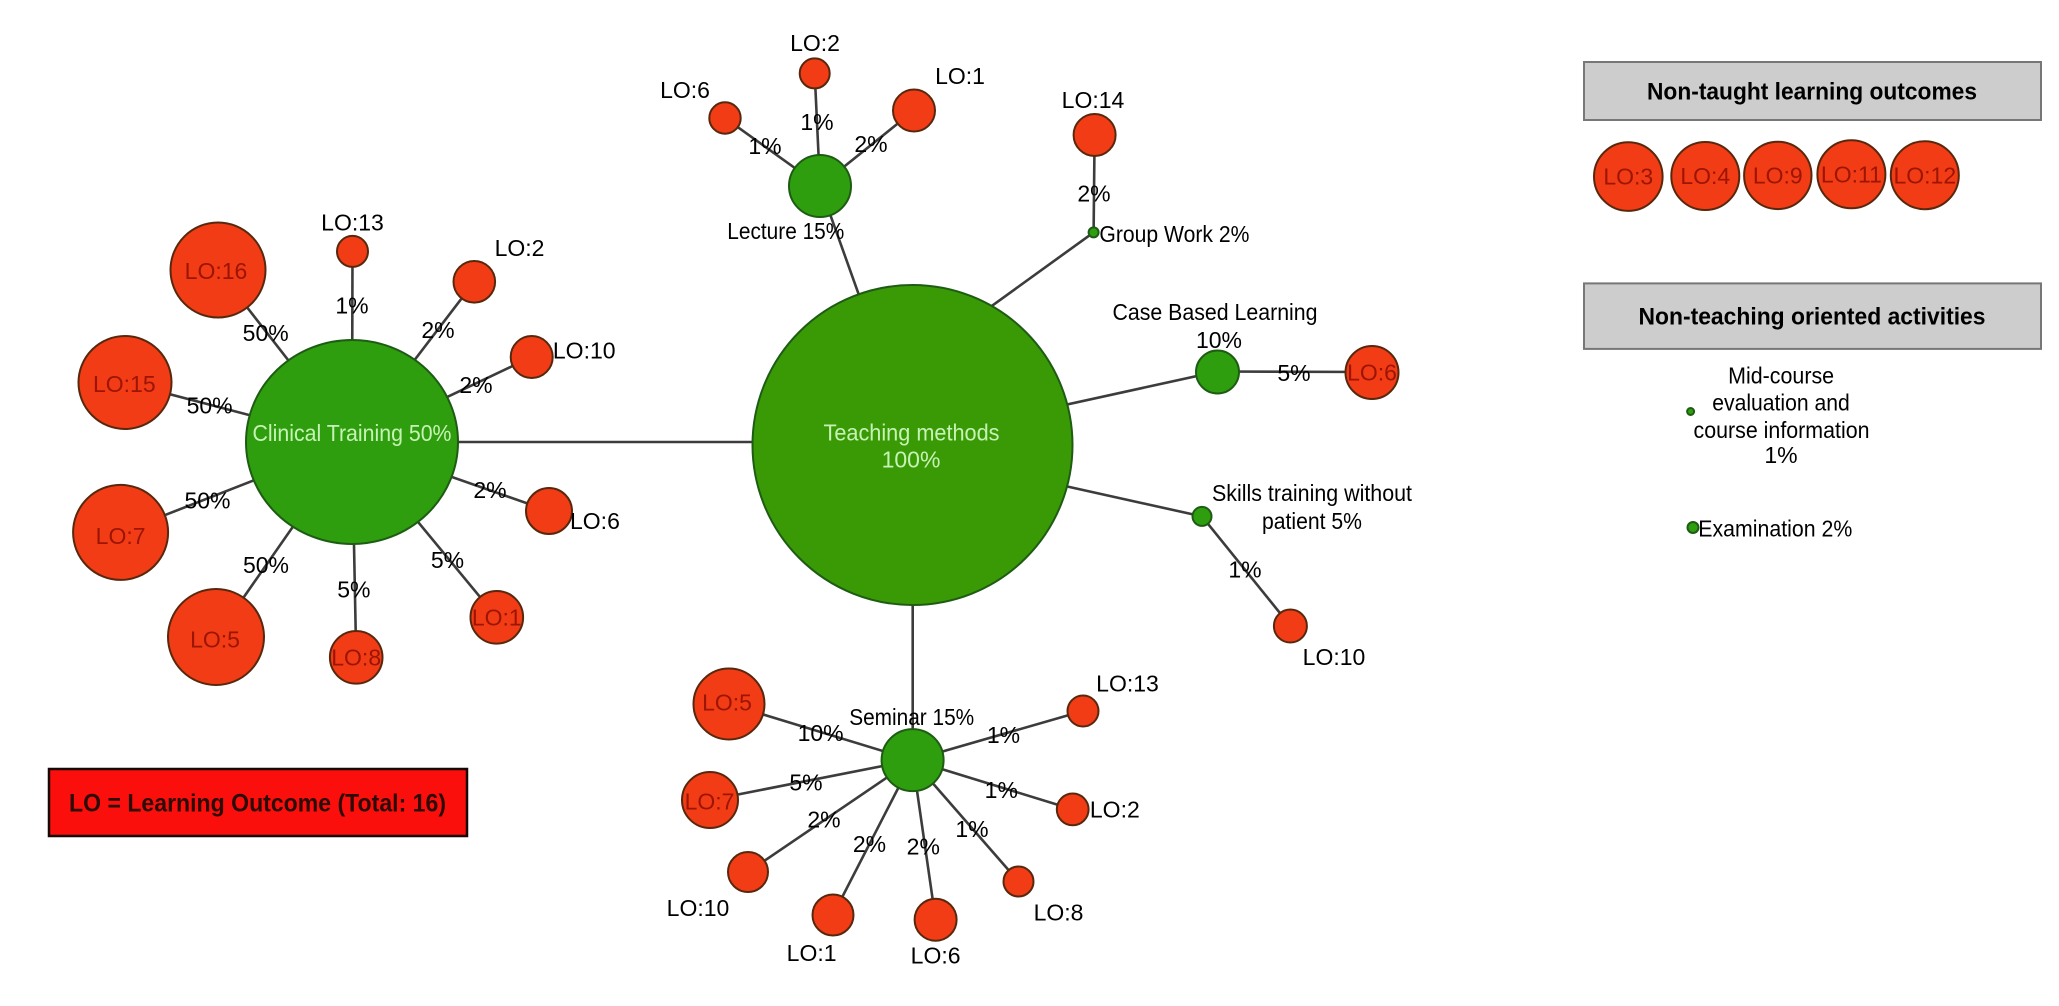 The image size is (2059, 1006). What do you see at coordinates (1775, 528) in the screenshot?
I see `svg-text: Examination 2%` at bounding box center [1775, 528].